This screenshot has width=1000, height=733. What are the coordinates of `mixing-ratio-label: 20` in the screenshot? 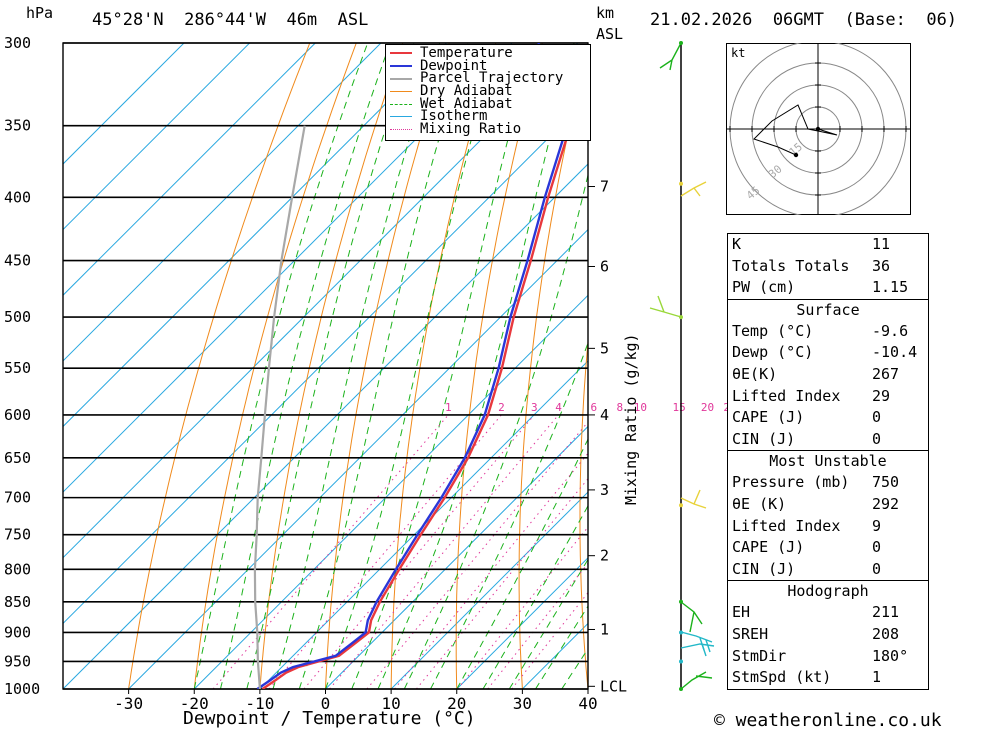 It's located at (707, 407).